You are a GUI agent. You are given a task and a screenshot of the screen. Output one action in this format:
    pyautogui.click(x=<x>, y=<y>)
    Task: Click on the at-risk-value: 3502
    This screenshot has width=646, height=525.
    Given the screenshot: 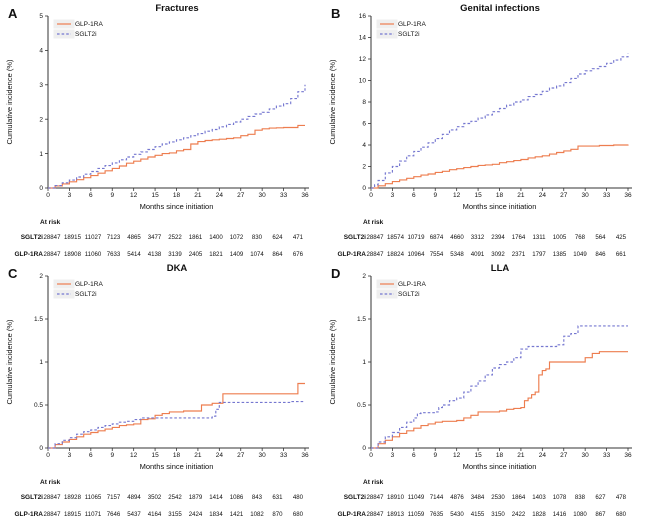 What is the action you would take?
    pyautogui.click(x=155, y=497)
    